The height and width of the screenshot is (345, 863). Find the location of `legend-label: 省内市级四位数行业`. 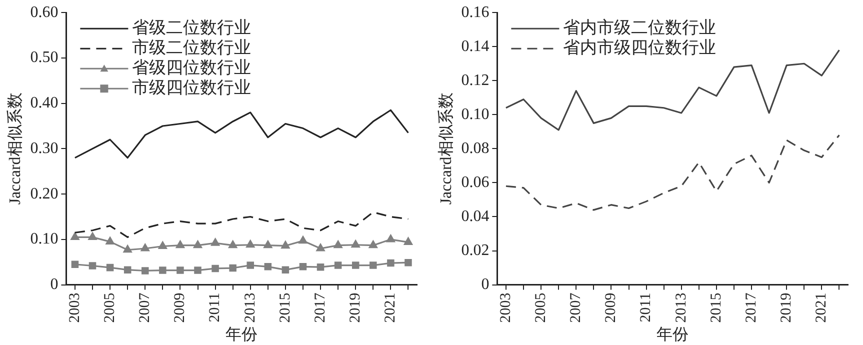

legend-label: 省内市级四位数行业 is located at coordinates (639, 48).